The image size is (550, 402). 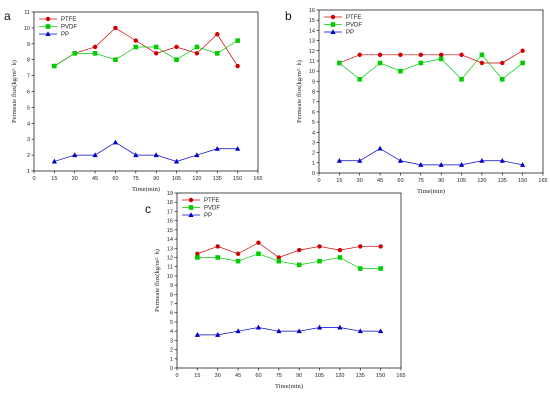 What do you see at coordinates (211, 201) in the screenshot?
I see `legend-label-ptfe: PTFE` at bounding box center [211, 201].